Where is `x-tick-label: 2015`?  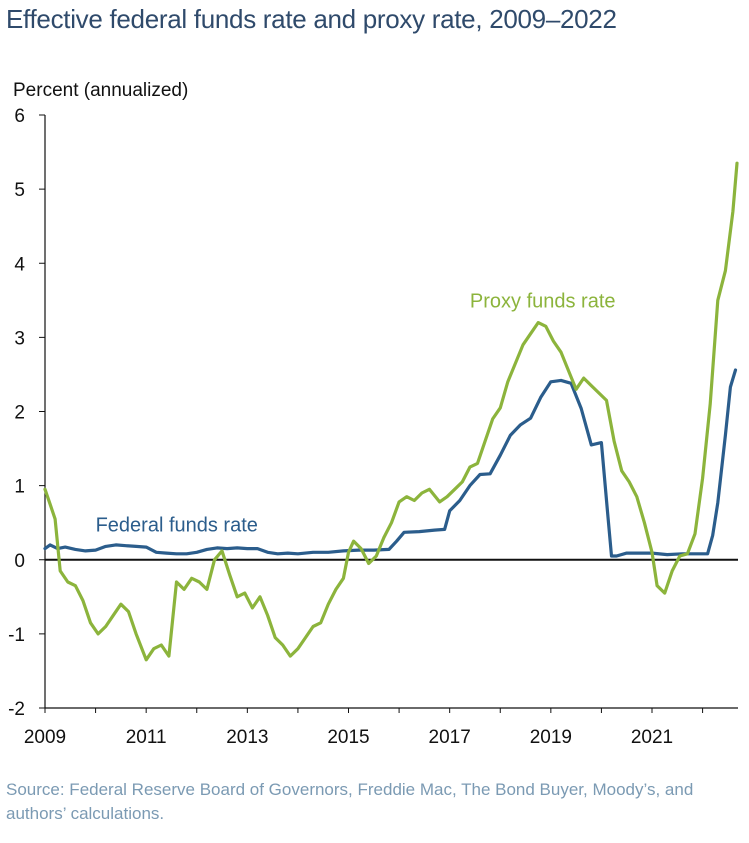
x-tick-label: 2015 is located at coordinates (348, 737).